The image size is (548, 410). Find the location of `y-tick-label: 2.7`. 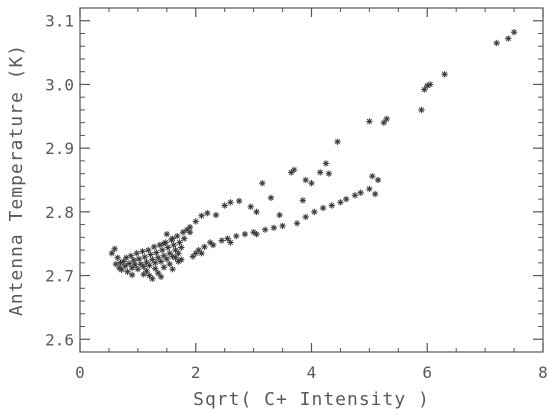

y-tick-label: 2.7 is located at coordinates (59, 276).